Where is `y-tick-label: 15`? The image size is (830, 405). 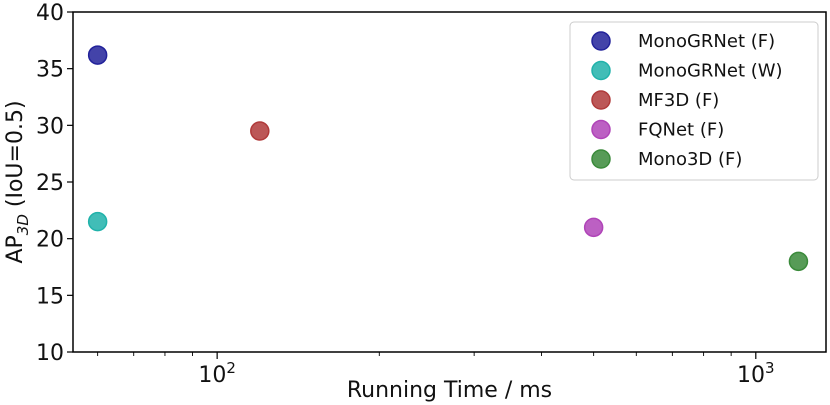
y-tick-label: 15 is located at coordinates (50, 296).